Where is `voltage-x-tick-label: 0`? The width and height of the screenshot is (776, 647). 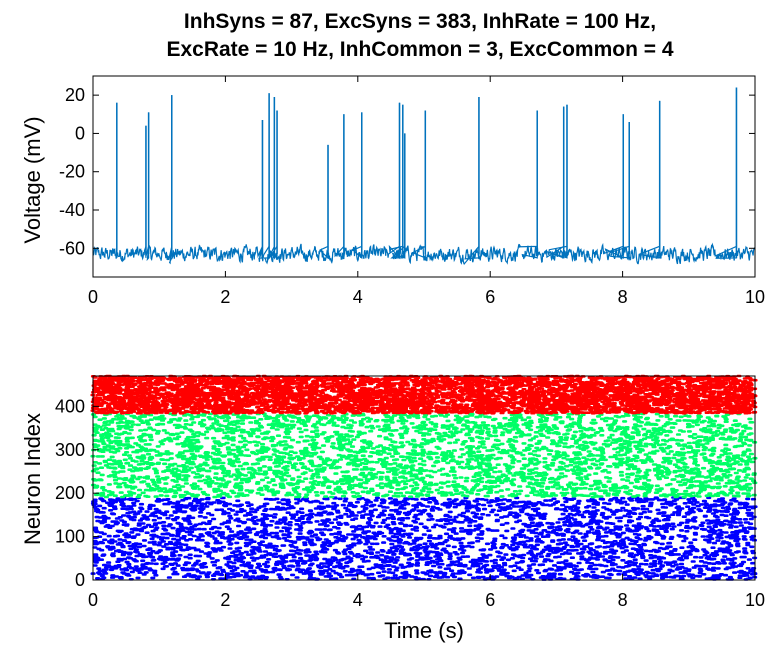 voltage-x-tick-label: 0 is located at coordinates (93, 297).